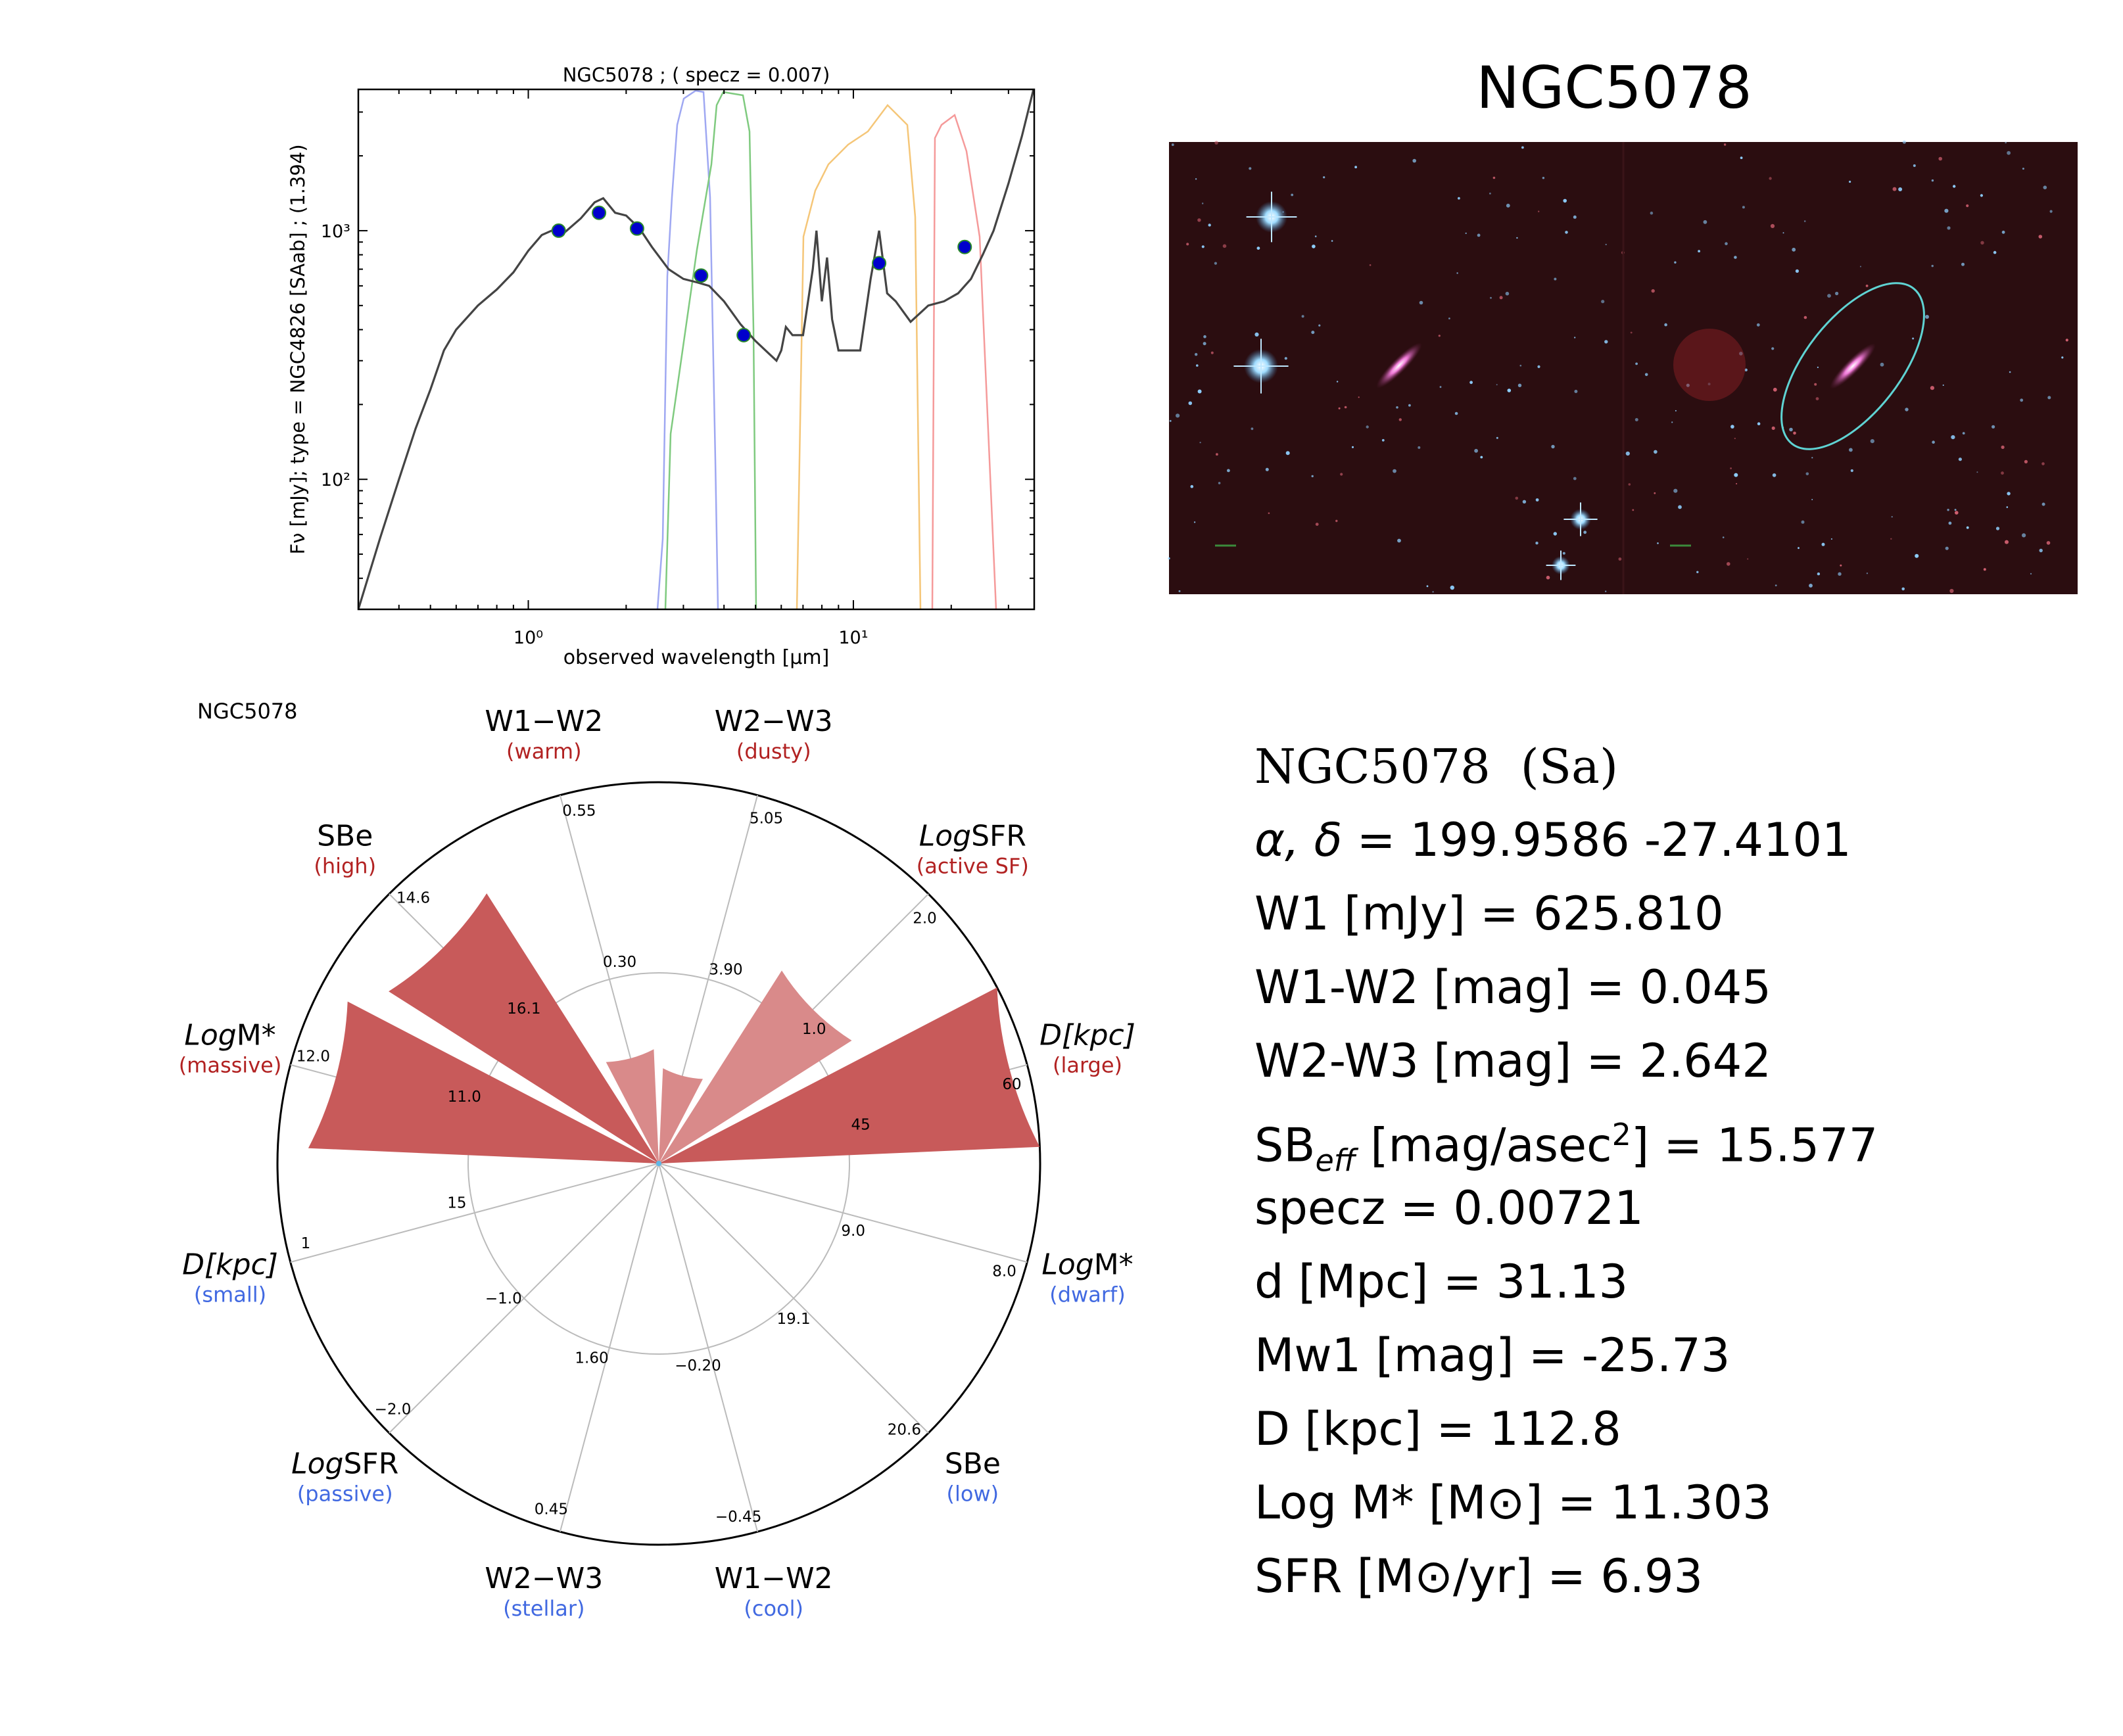 The width and height of the screenshot is (2123, 1736). Describe the element at coordinates (306, 1243) in the screenshot. I see `radar-tick-label: 1` at that location.